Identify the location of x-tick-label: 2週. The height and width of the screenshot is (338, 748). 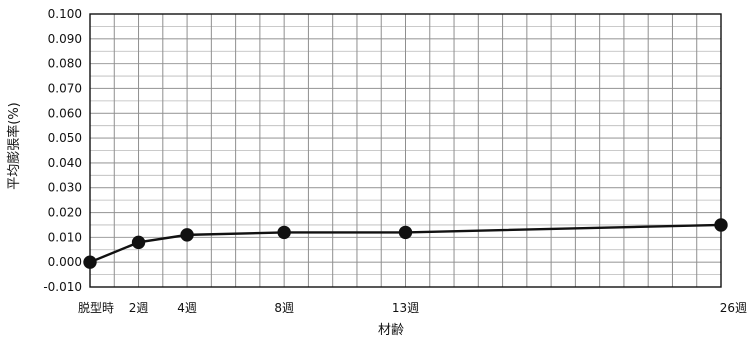
(139, 308).